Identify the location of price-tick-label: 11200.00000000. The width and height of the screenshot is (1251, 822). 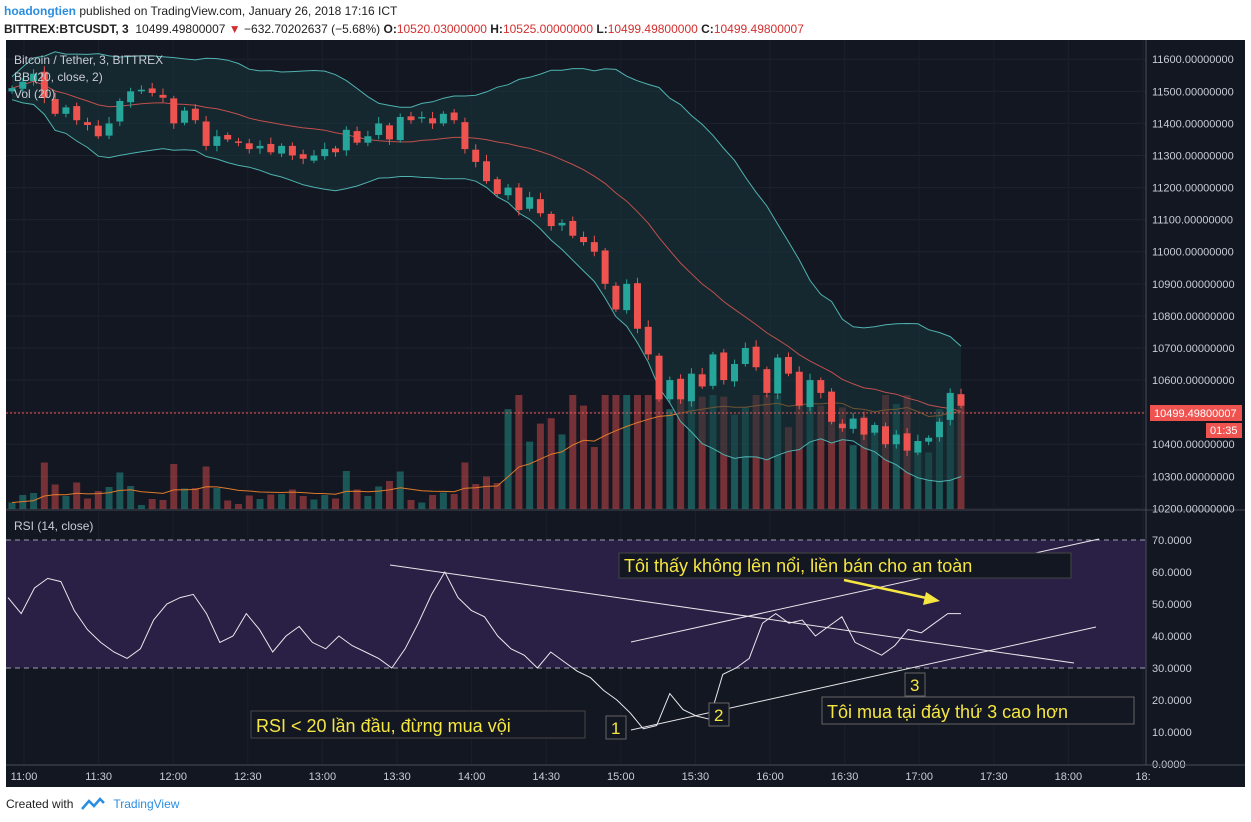
(1193, 189).